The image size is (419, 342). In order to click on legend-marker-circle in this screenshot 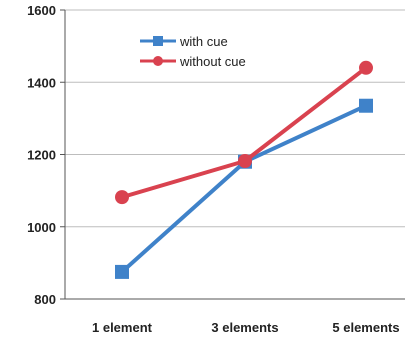, I will do `click(158, 61)`.